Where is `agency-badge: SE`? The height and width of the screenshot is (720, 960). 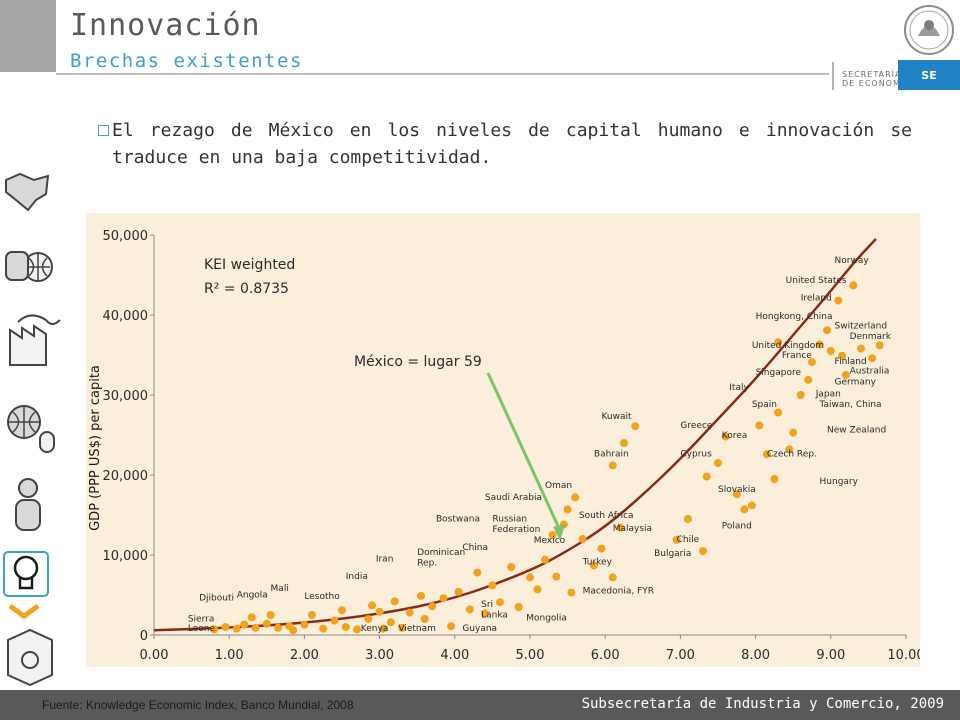
agency-badge: SE is located at coordinates (929, 75).